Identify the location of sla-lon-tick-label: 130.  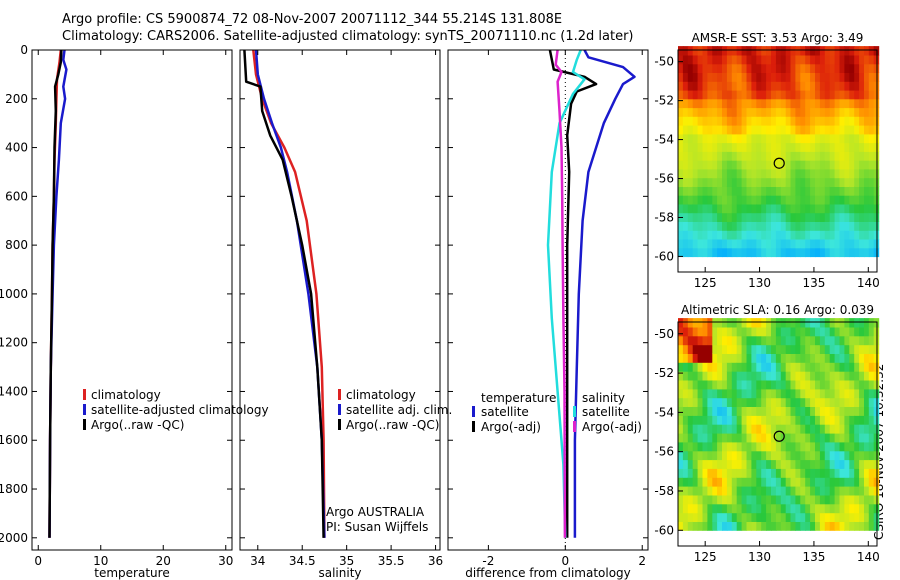
(759, 557).